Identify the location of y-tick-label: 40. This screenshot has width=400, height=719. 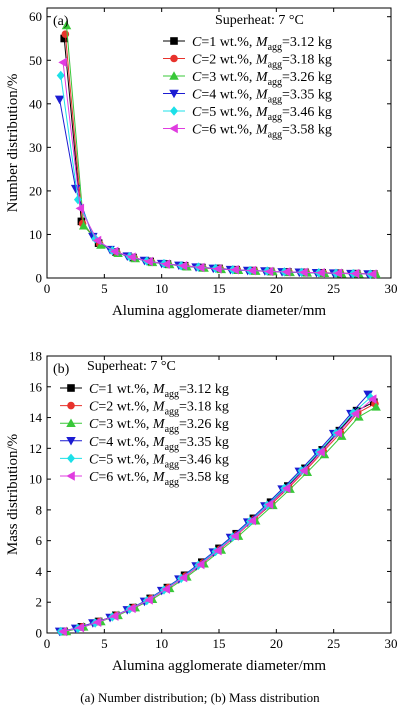
(35, 103).